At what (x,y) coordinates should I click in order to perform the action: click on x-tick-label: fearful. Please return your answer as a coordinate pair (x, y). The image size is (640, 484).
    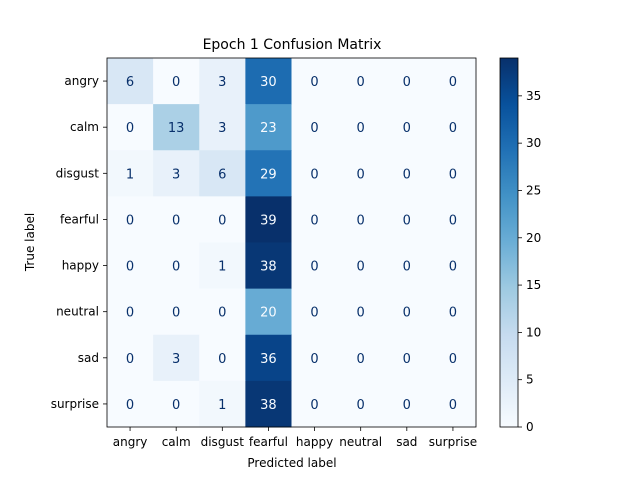
    Looking at the image, I should click on (268, 442).